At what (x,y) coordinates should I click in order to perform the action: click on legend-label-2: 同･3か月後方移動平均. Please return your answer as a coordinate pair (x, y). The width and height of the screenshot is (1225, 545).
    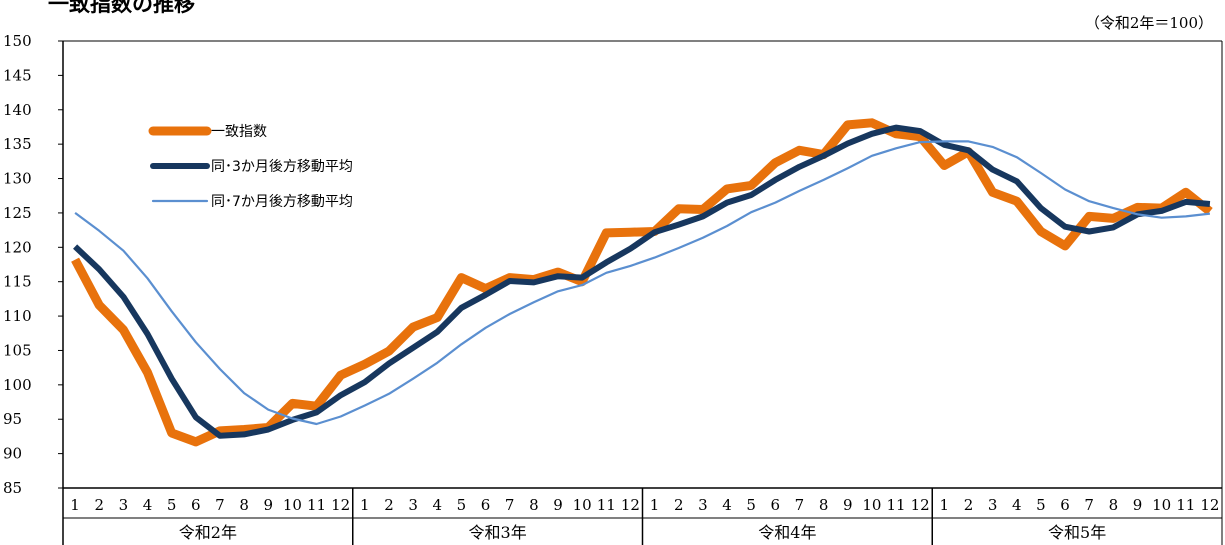
    Looking at the image, I should click on (282, 167).